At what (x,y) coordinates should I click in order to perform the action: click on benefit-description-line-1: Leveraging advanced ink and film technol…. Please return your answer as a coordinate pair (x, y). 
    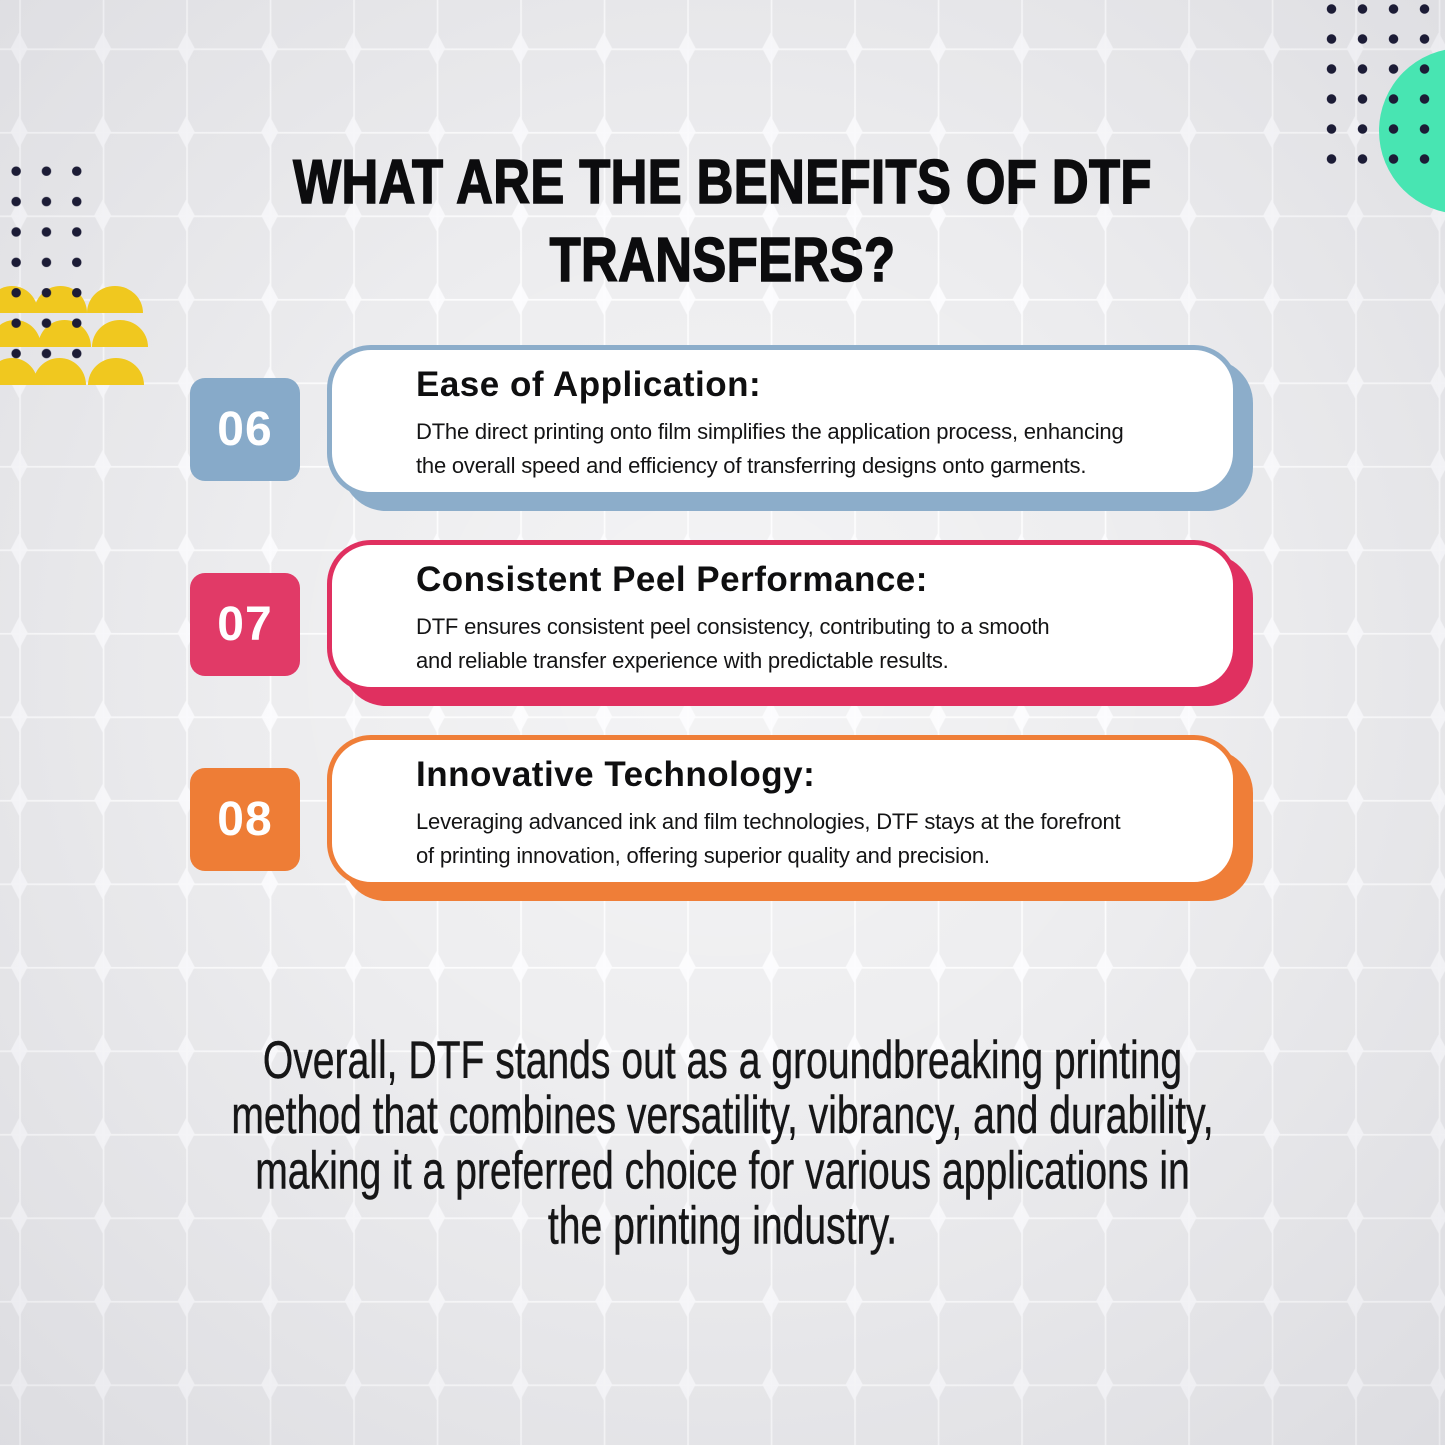
    Looking at the image, I should click on (768, 821).